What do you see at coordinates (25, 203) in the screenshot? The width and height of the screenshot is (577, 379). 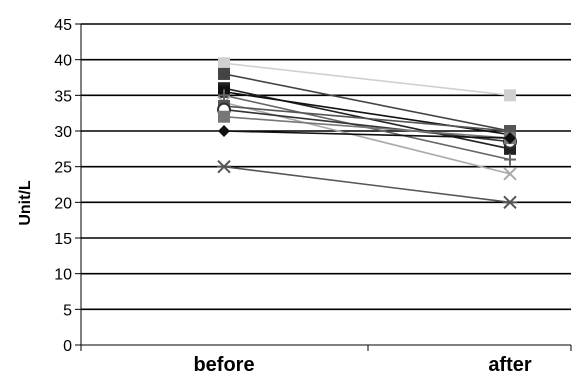 I see `y-axis-title: Unit/L` at bounding box center [25, 203].